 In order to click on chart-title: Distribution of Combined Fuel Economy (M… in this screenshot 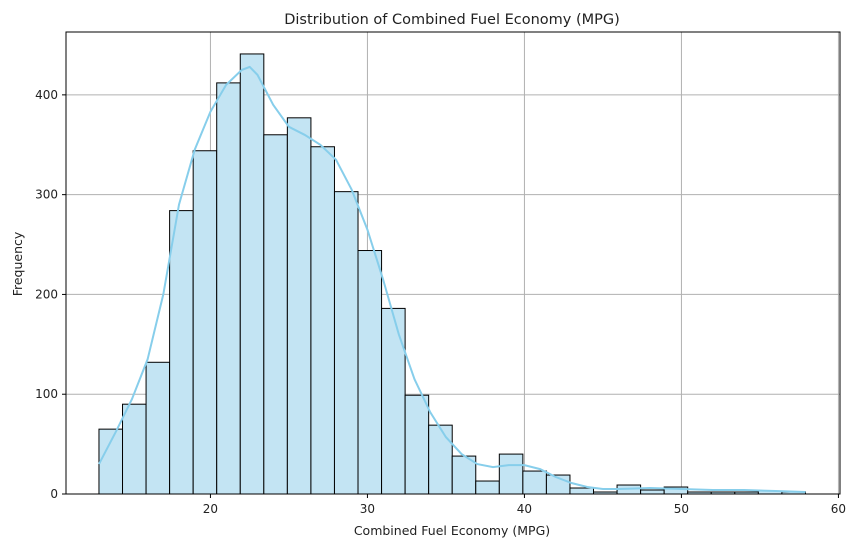, I will do `click(452, 20)`.